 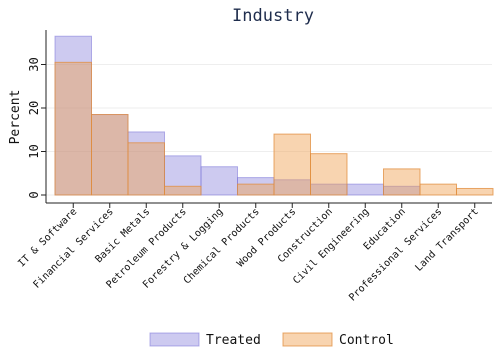 What do you see at coordinates (34, 151) in the screenshot?
I see `y-tick-label-10: 10` at bounding box center [34, 151].